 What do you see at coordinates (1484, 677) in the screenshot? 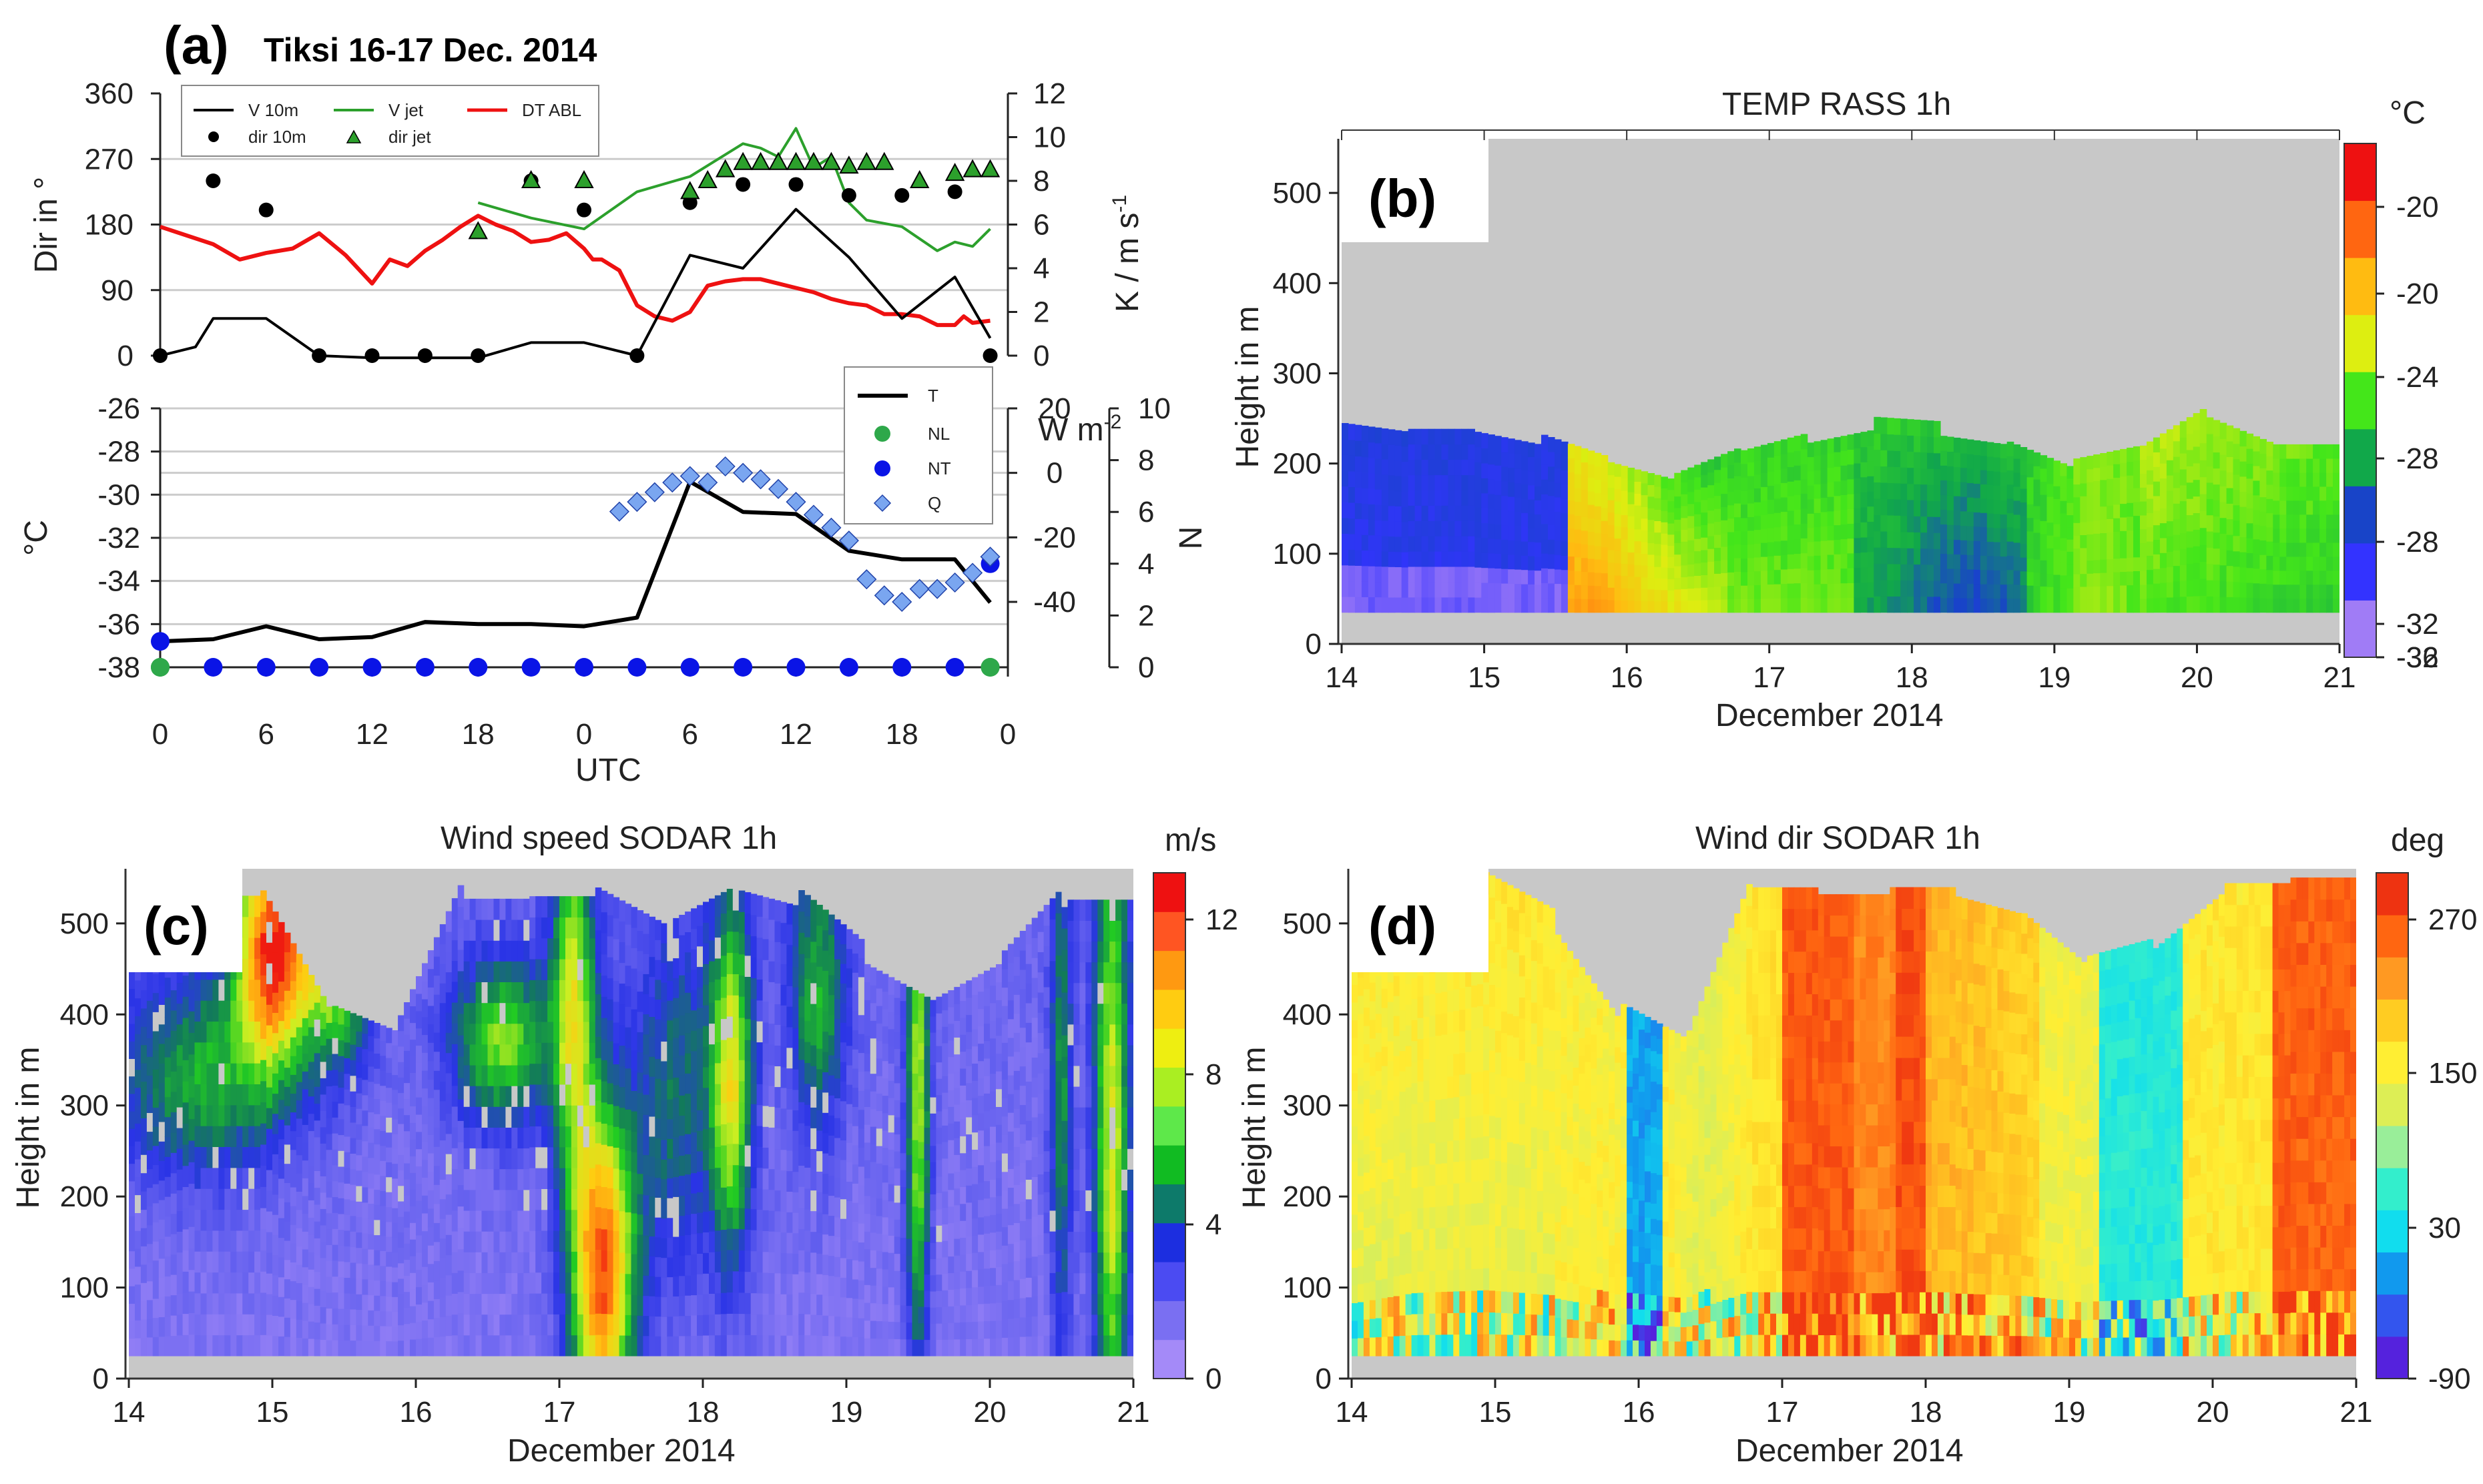
I see `b-xtick-label: 15` at bounding box center [1484, 677].